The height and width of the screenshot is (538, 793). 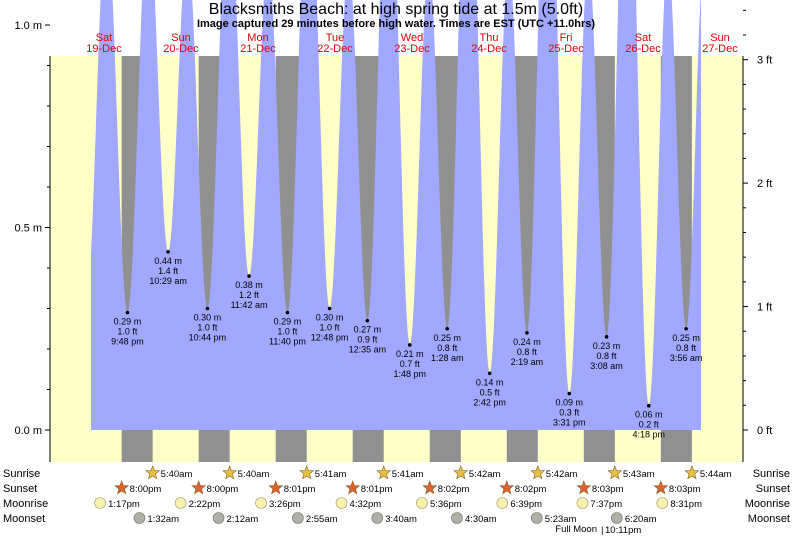 I want to click on right-axis-tick-label: 0 ft, so click(x=764, y=431).